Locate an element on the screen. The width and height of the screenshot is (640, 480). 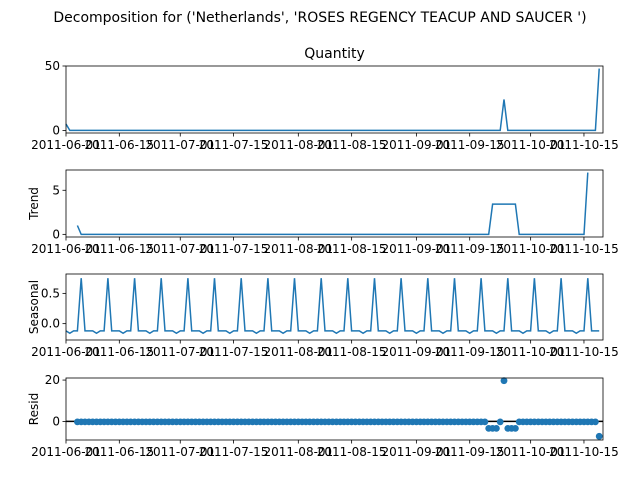
y-tick-label: 50 is located at coordinates (52, 66).